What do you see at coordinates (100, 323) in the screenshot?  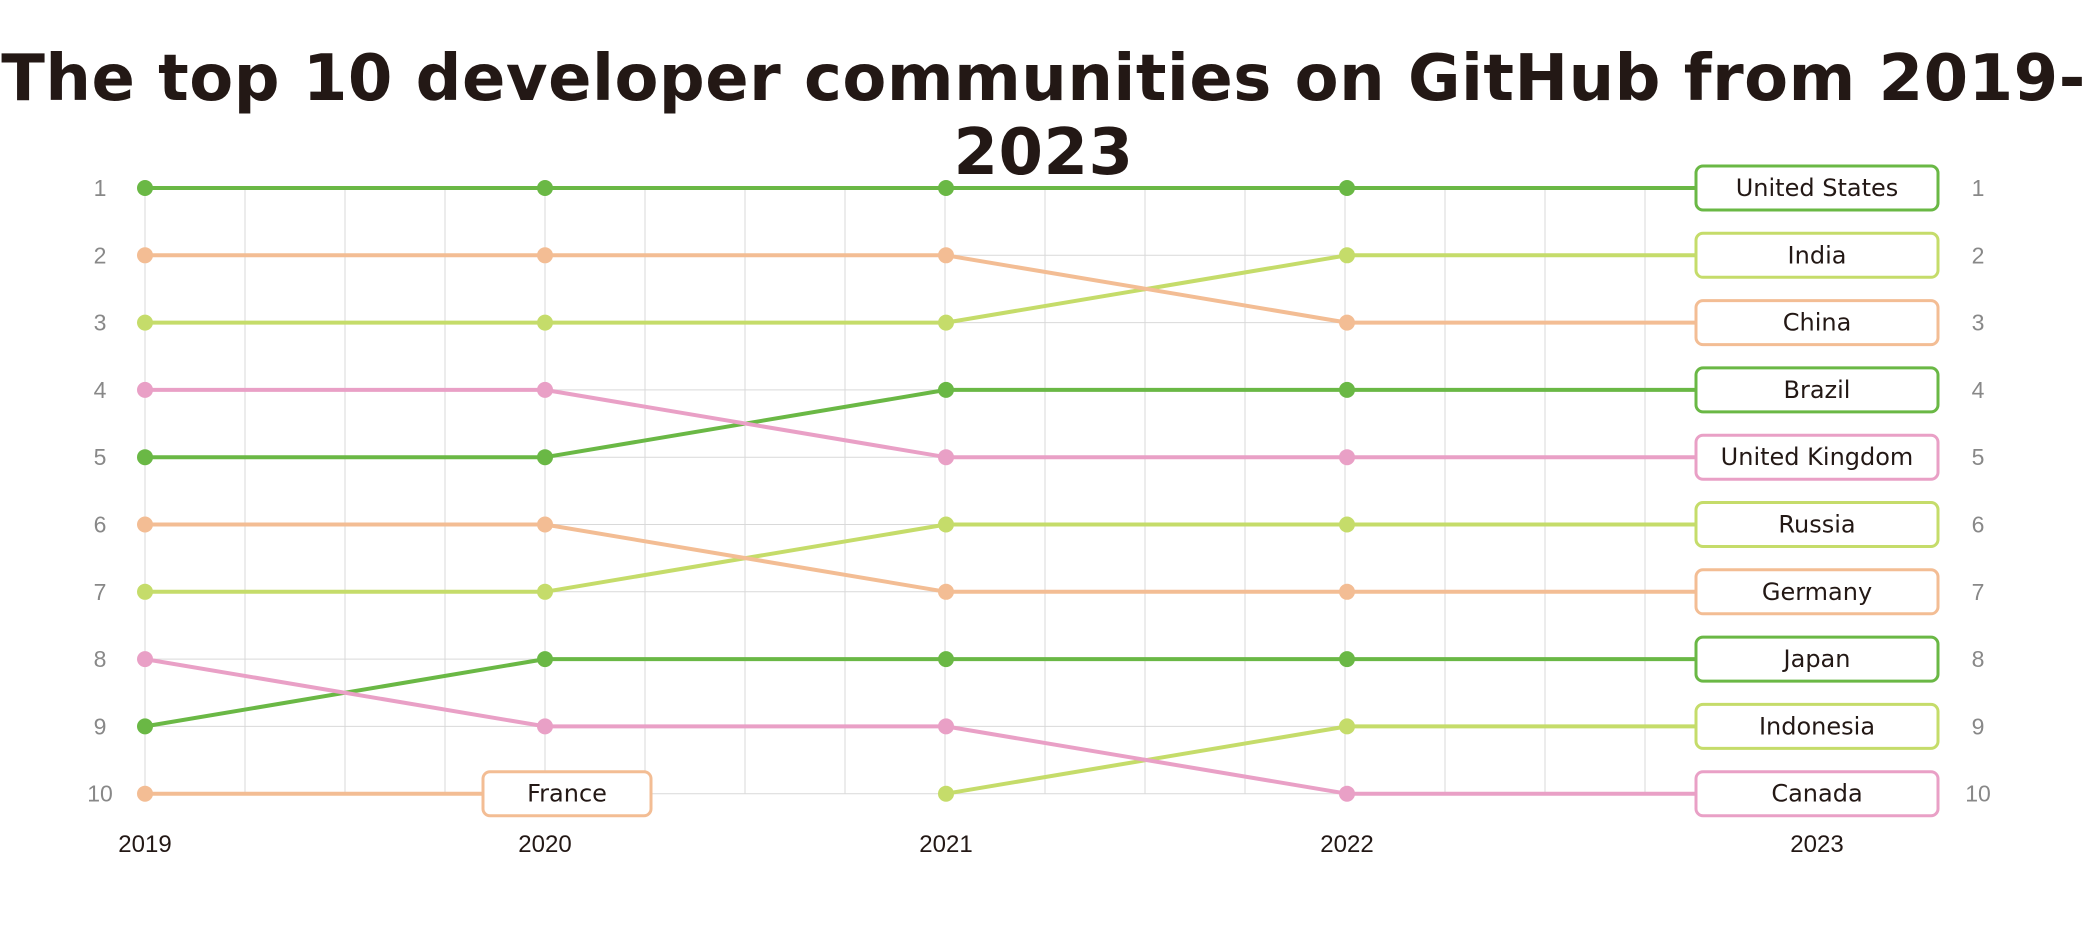 I see `rank-label-left: 3` at bounding box center [100, 323].